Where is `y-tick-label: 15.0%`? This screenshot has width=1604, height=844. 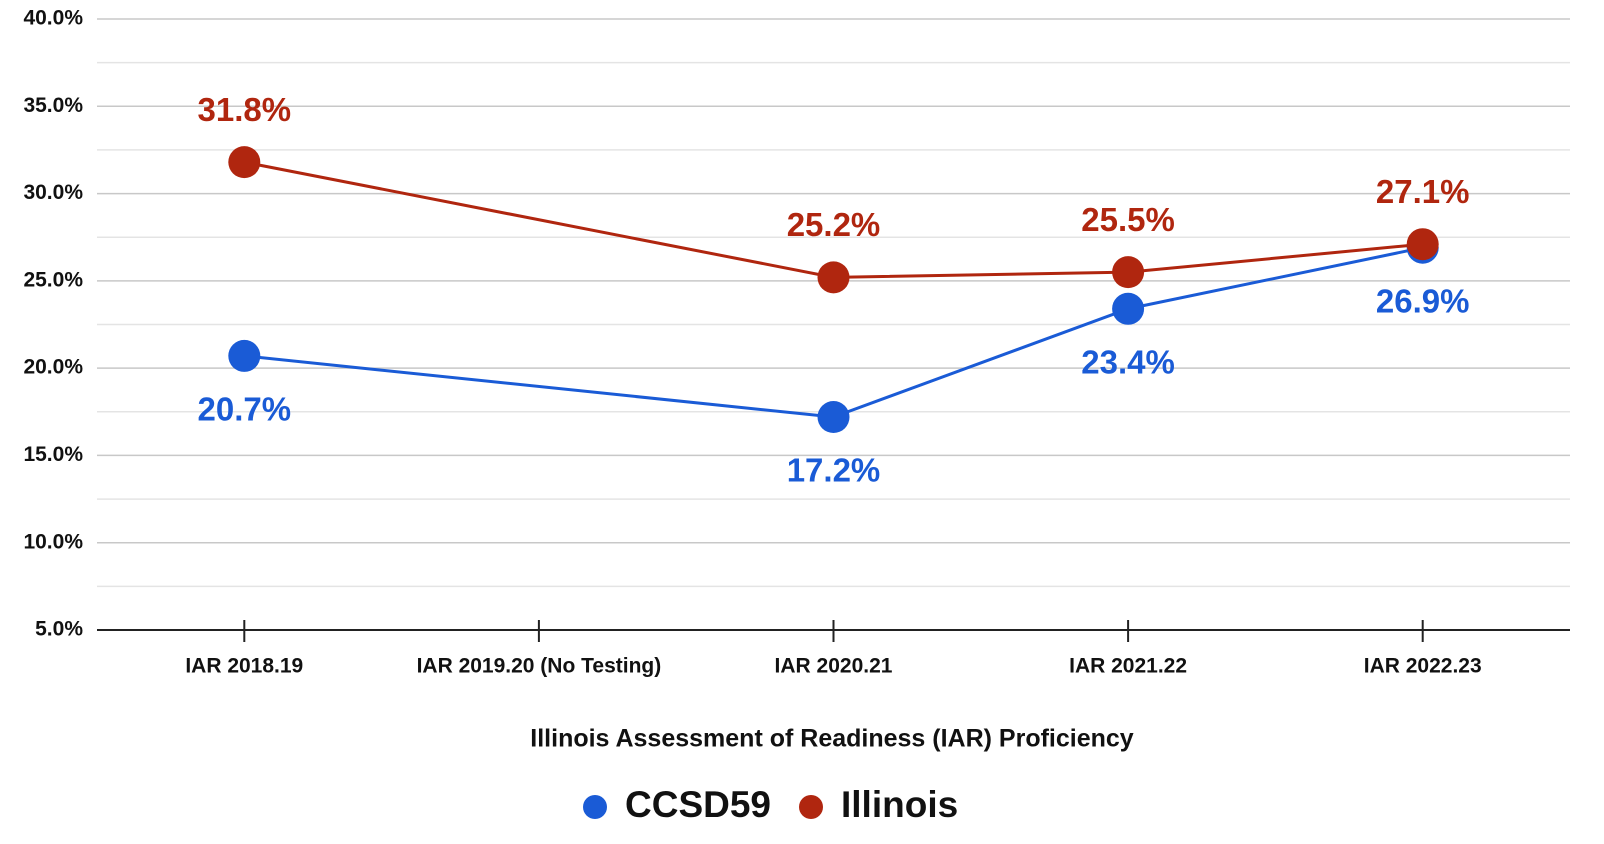 y-tick-label: 15.0% is located at coordinates (53, 454).